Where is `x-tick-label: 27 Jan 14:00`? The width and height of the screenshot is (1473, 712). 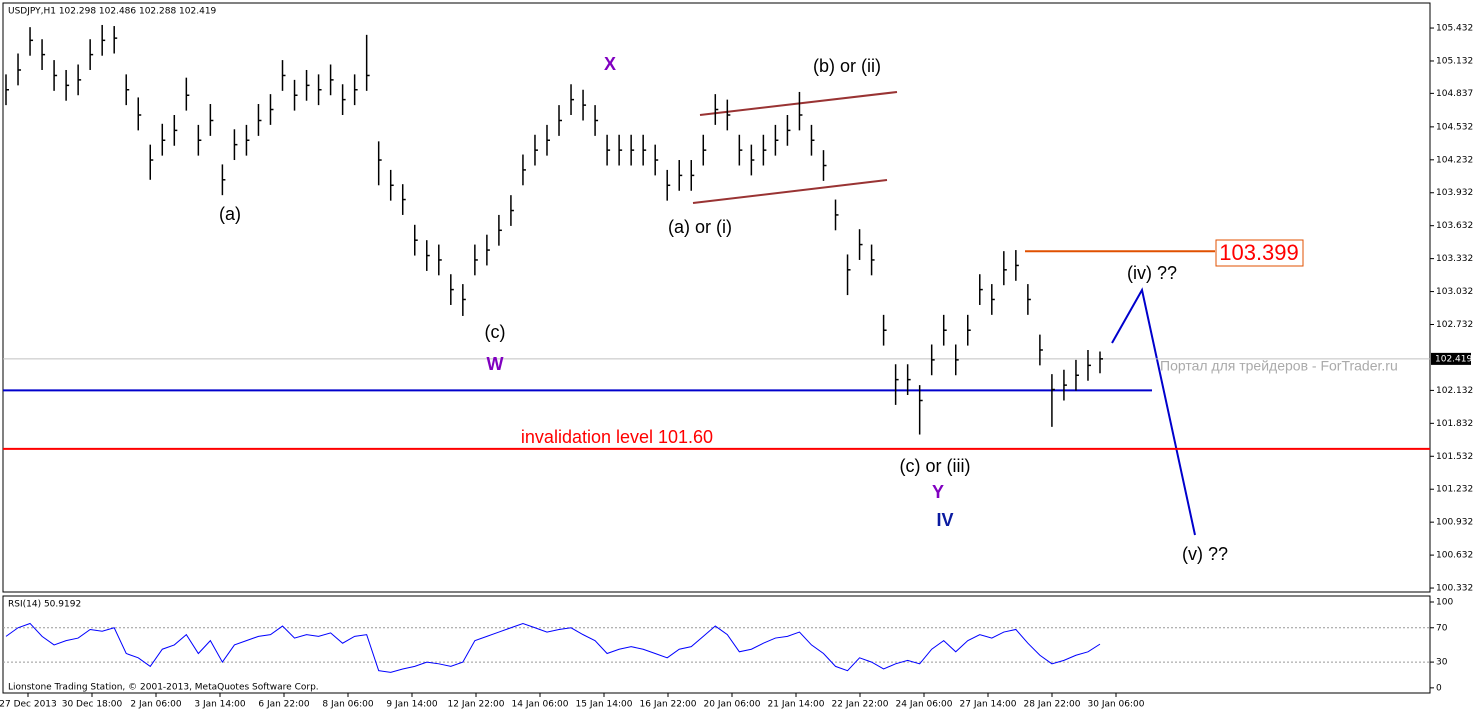 x-tick-label: 27 Jan 14:00 is located at coordinates (988, 705).